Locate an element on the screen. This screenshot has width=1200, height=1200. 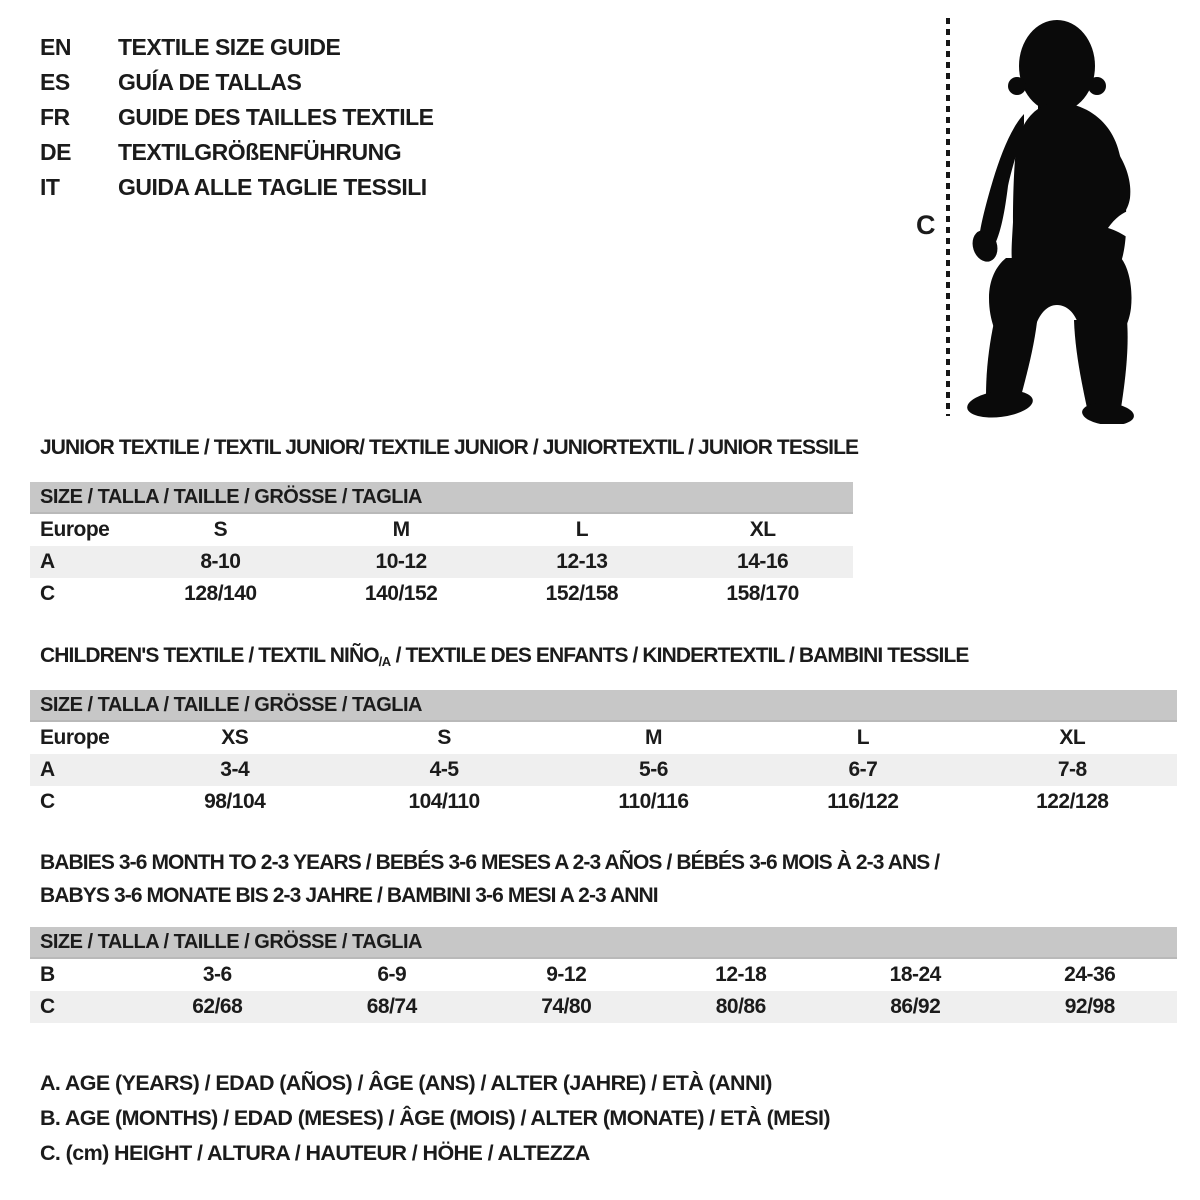
table-cell: 74/80 is located at coordinates (566, 1007).